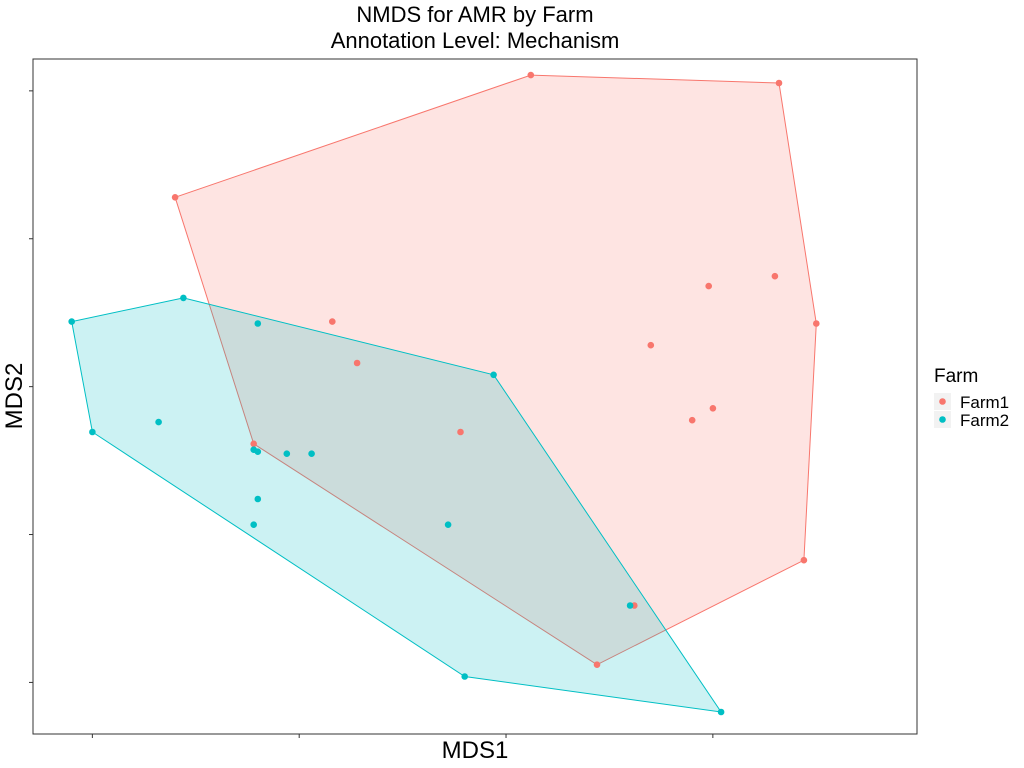 This screenshot has height=768, width=1024. I want to click on chart-subtitle: Annotation Level: Mechanism, so click(475, 40).